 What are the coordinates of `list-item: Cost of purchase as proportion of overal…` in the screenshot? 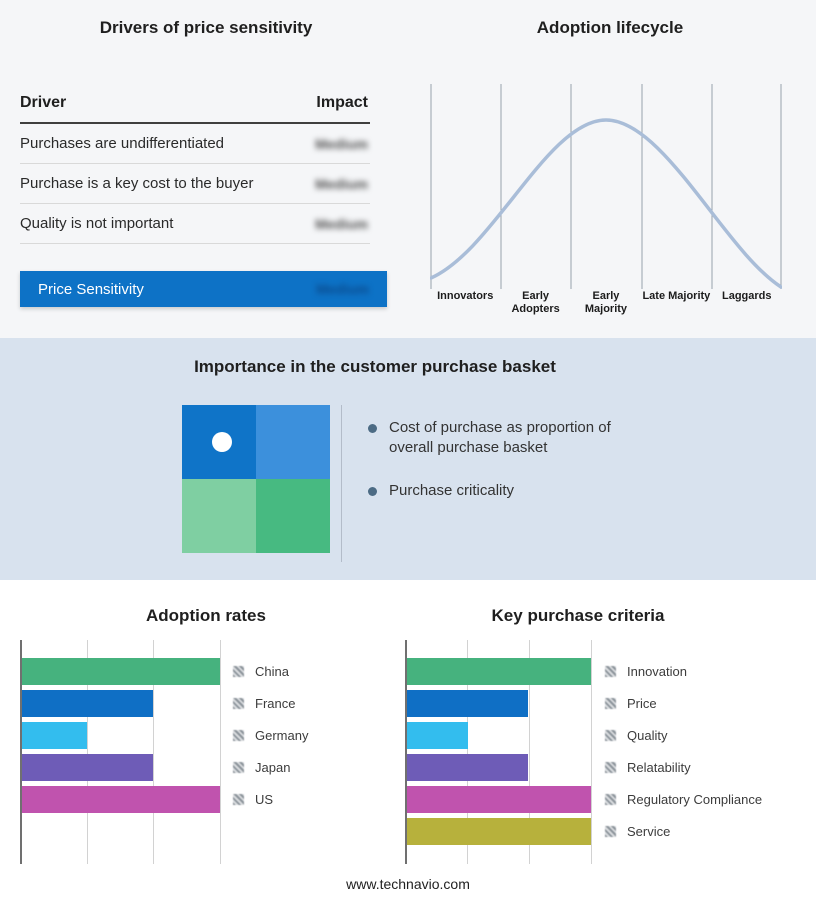 It's located at (499, 438).